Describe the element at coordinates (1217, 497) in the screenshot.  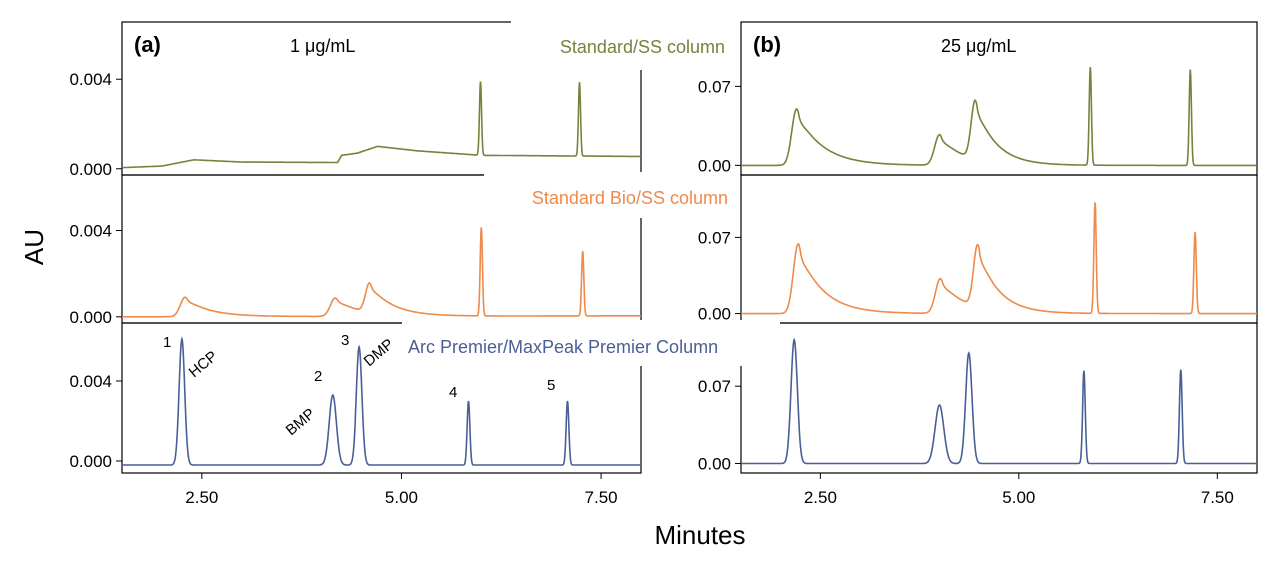
I see `x-tick-label-b-2: 7.50` at that location.